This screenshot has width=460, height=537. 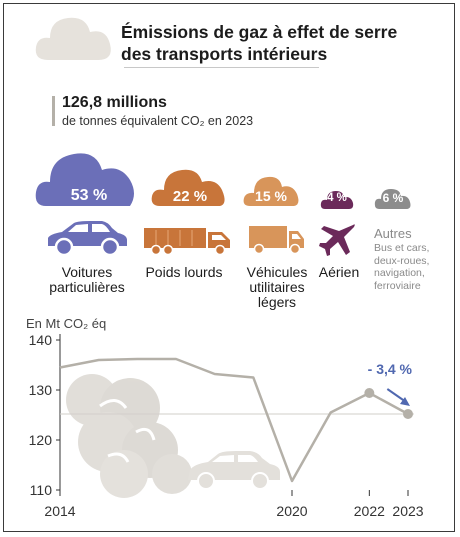 What do you see at coordinates (407, 511) in the screenshot?
I see `x-tick-label-2023: 2023` at bounding box center [407, 511].